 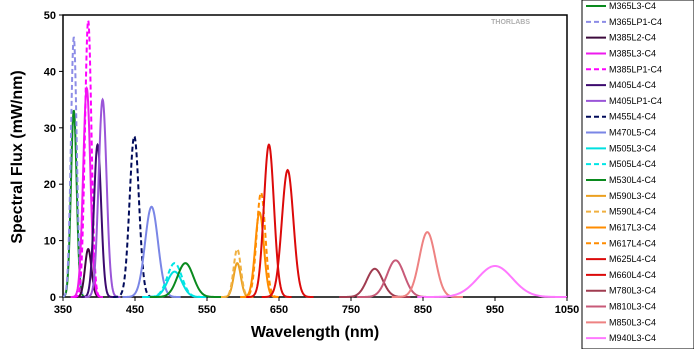 What do you see at coordinates (261, 244) in the screenshot?
I see `series-line-m617l4-c4` at bounding box center [261, 244].